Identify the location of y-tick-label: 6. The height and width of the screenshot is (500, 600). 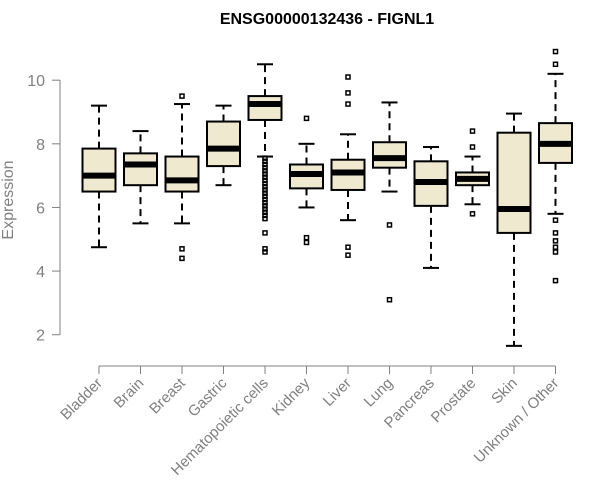
(40, 208).